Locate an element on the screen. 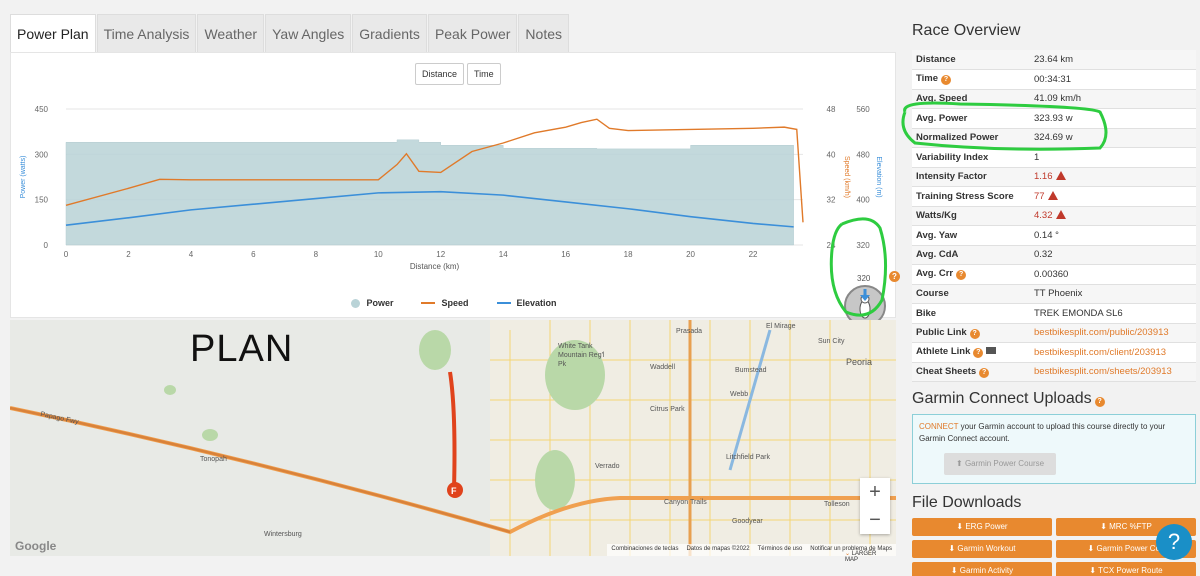 Image resolution: width=1200 pixels, height=576 pixels. overview-value-cell: 00:34:31 is located at coordinates (1113, 79).